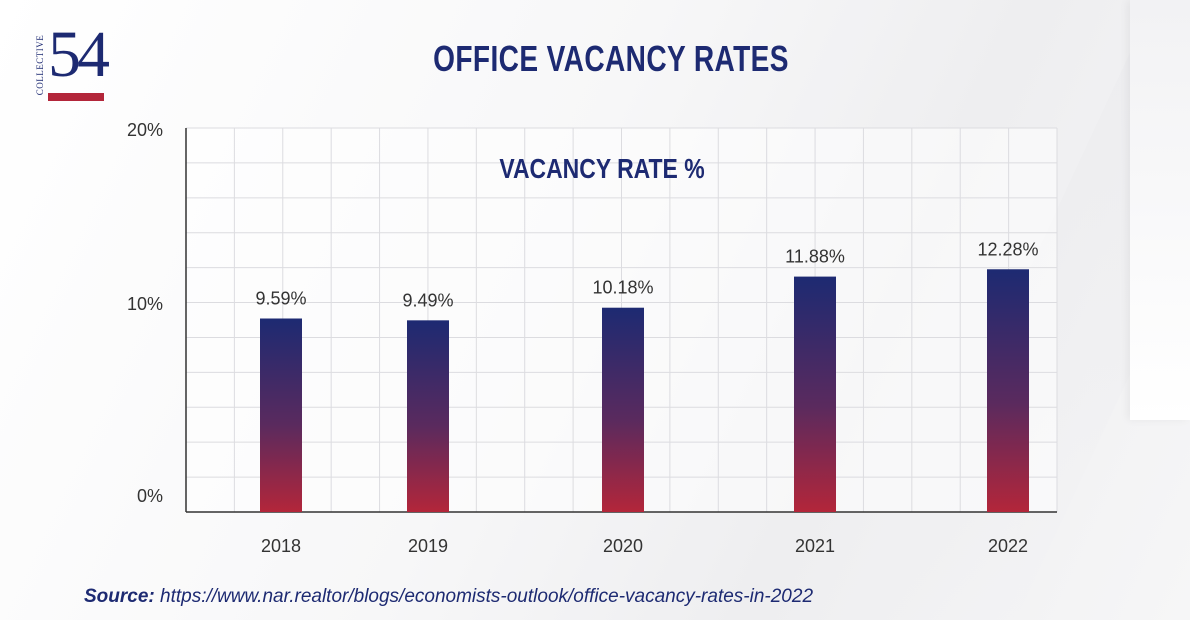  I want to click on x-tick-label-2021: 2021, so click(815, 546).